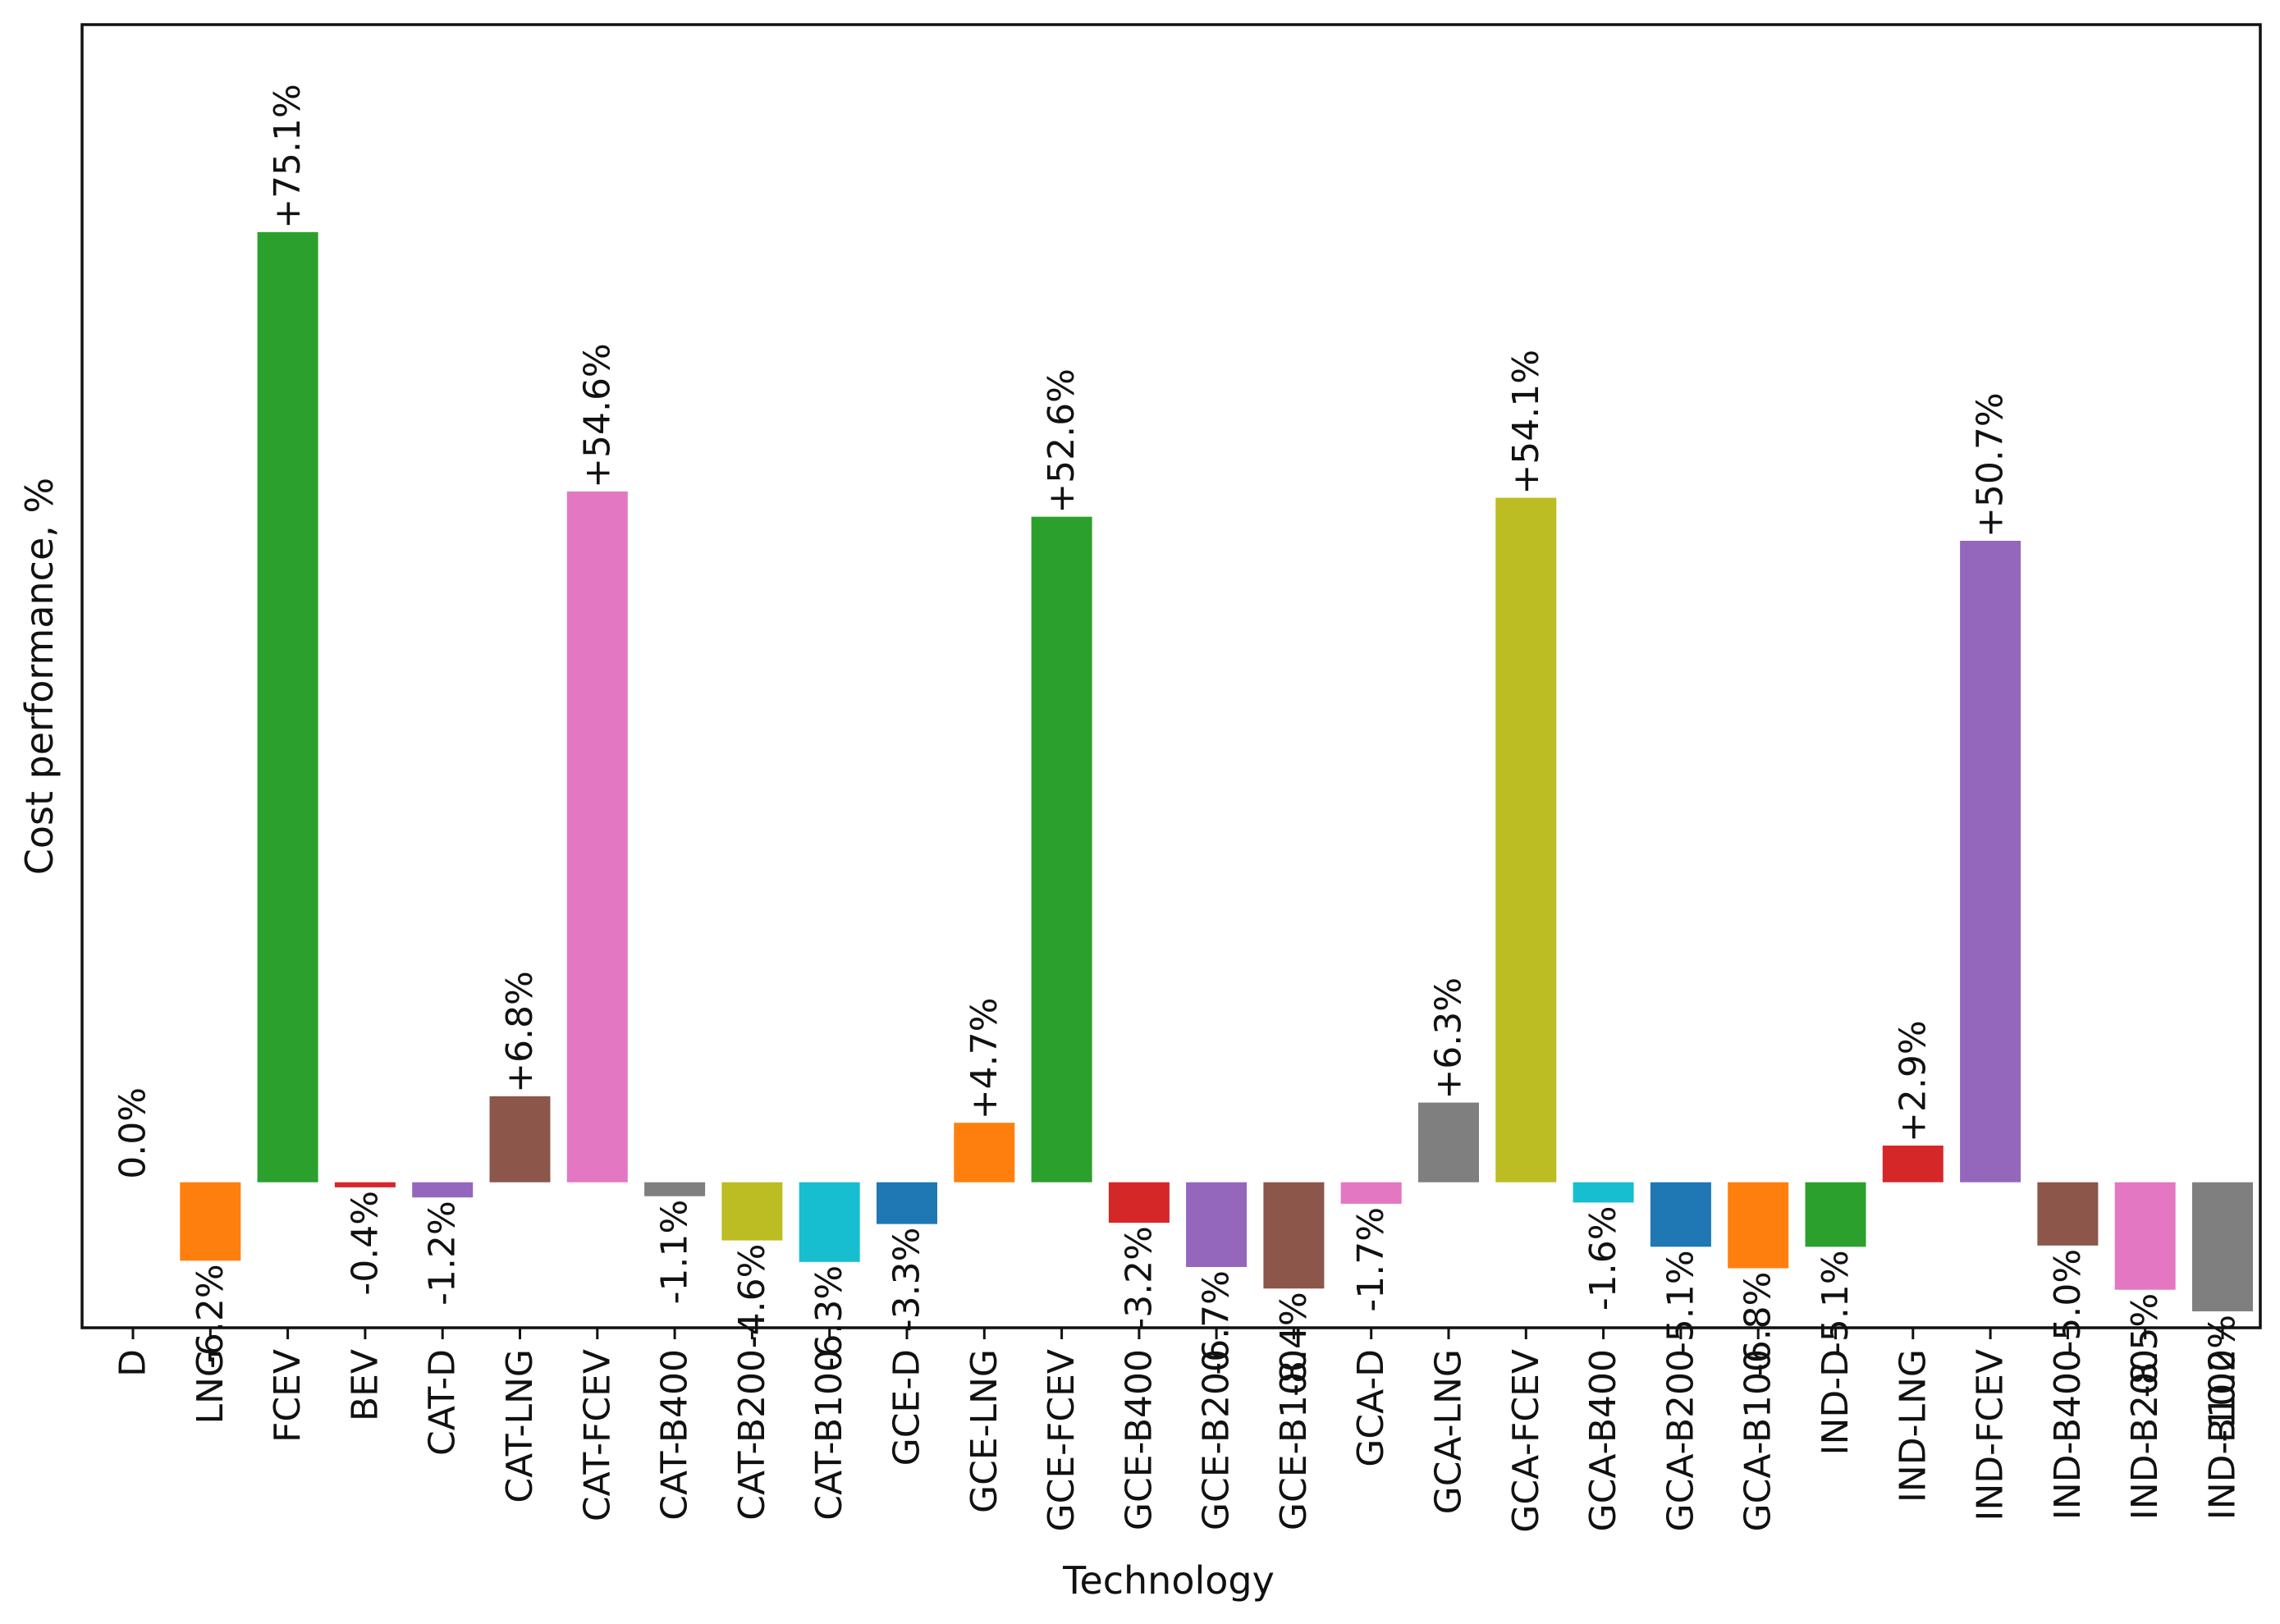  Describe the element at coordinates (1449, 1038) in the screenshot. I see `value-label-gca-lng: +6.3%` at that location.